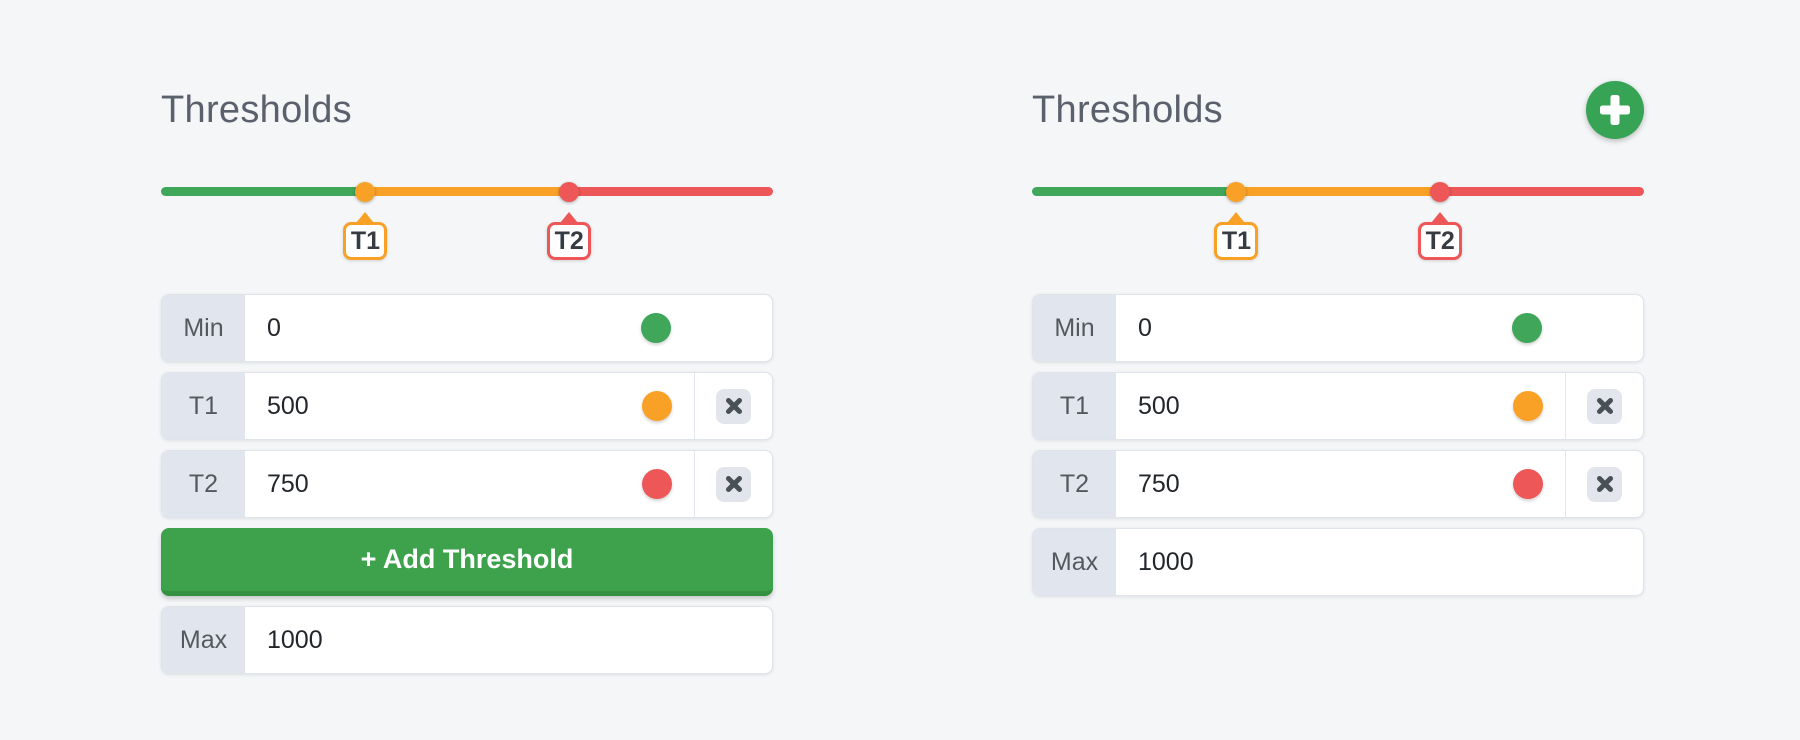 The width and height of the screenshot is (1800, 740). I want to click on plus-icon, so click(1615, 110).